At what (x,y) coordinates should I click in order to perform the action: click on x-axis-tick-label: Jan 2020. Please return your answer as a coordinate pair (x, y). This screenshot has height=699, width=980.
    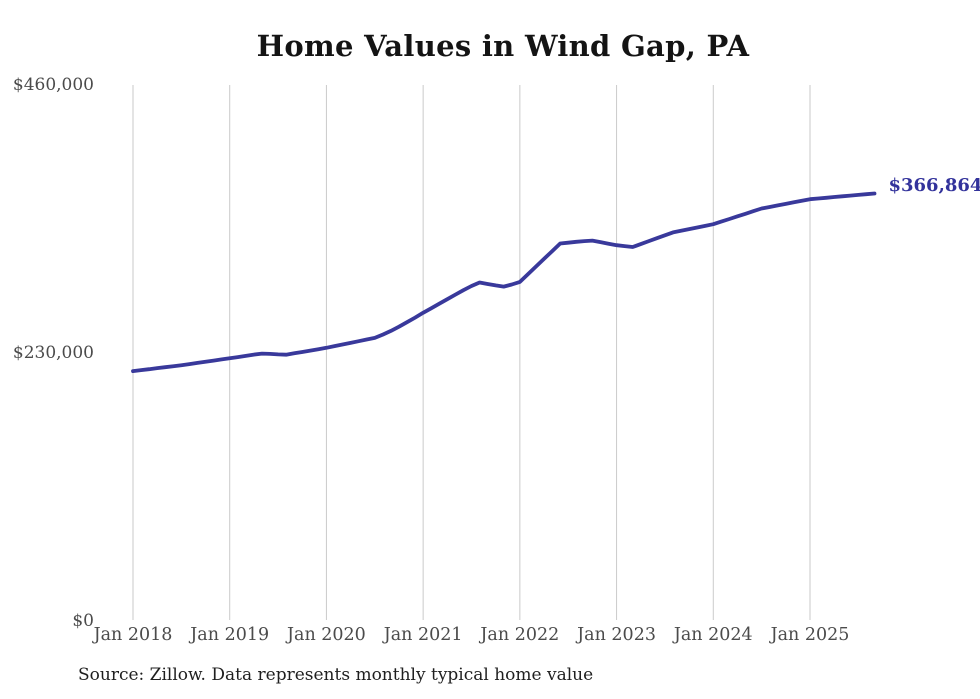
    Looking at the image, I should click on (326, 635).